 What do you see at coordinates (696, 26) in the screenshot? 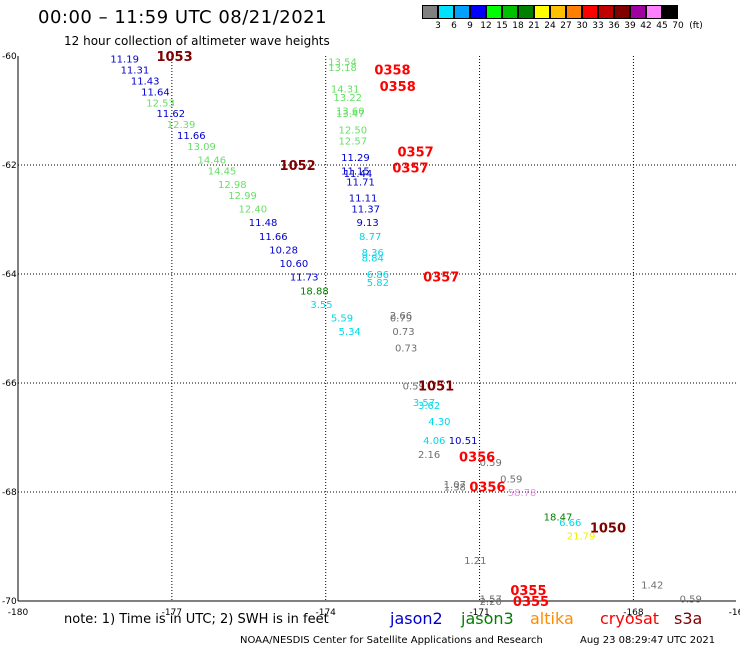
I see `legend-label: (ft)` at bounding box center [696, 26].